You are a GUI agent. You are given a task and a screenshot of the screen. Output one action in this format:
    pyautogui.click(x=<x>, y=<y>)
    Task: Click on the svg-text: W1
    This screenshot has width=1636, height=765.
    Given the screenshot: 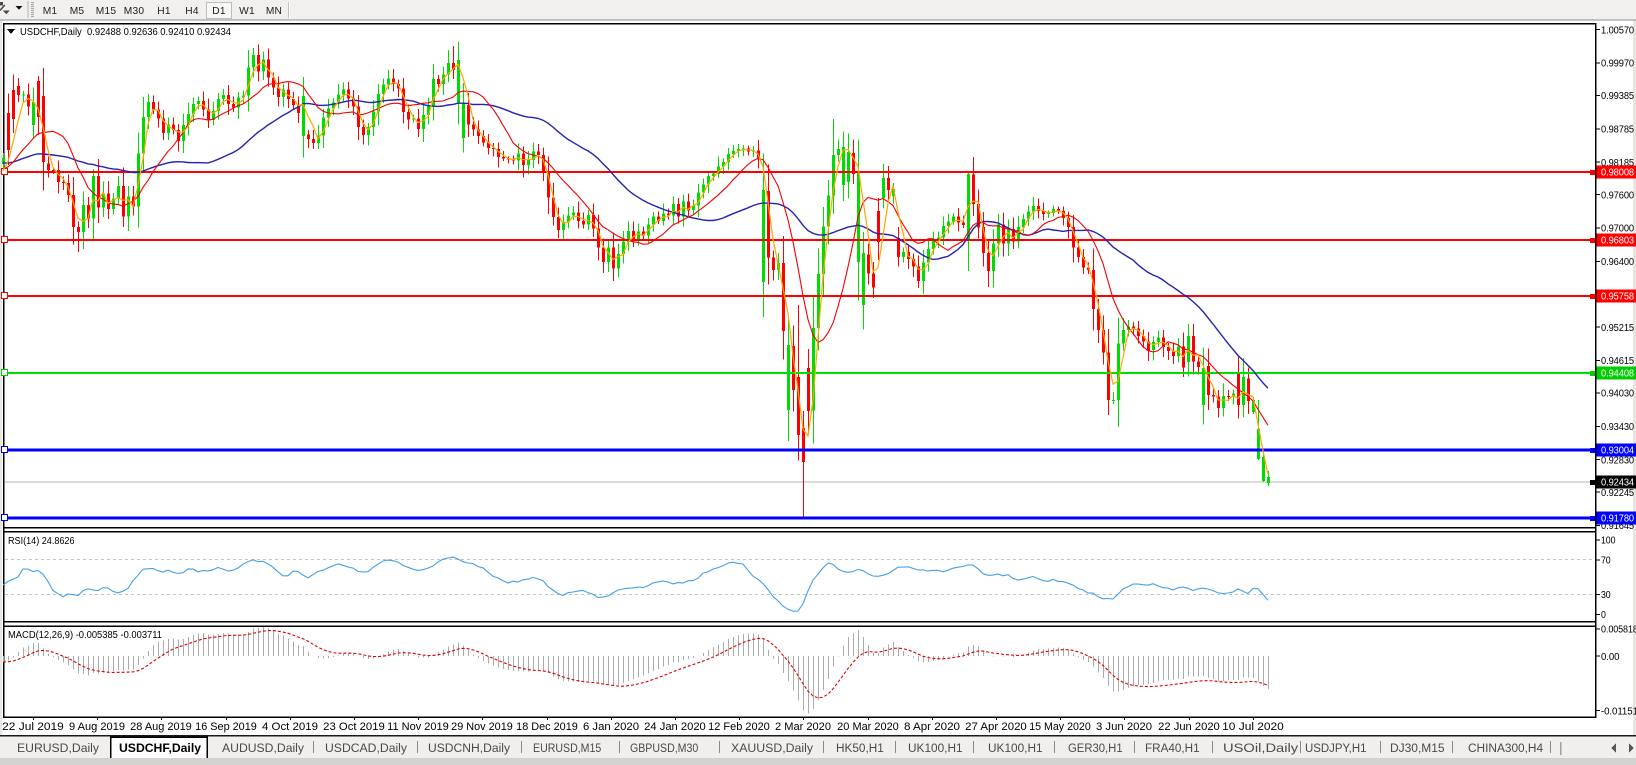 What is the action you would take?
    pyautogui.click(x=247, y=11)
    